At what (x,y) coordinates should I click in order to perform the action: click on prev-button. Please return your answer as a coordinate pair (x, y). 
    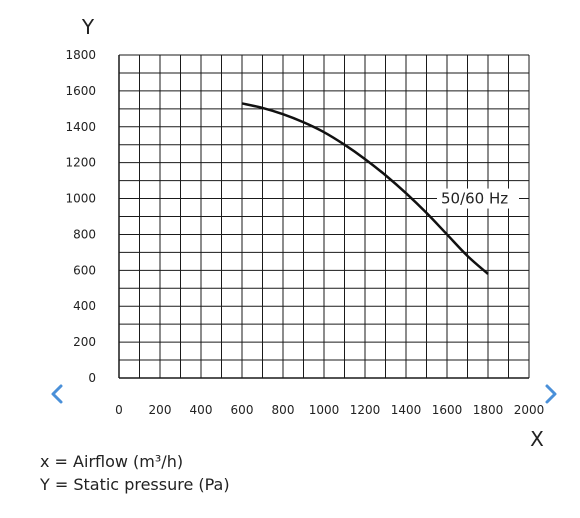
    Looking at the image, I should click on (57, 394).